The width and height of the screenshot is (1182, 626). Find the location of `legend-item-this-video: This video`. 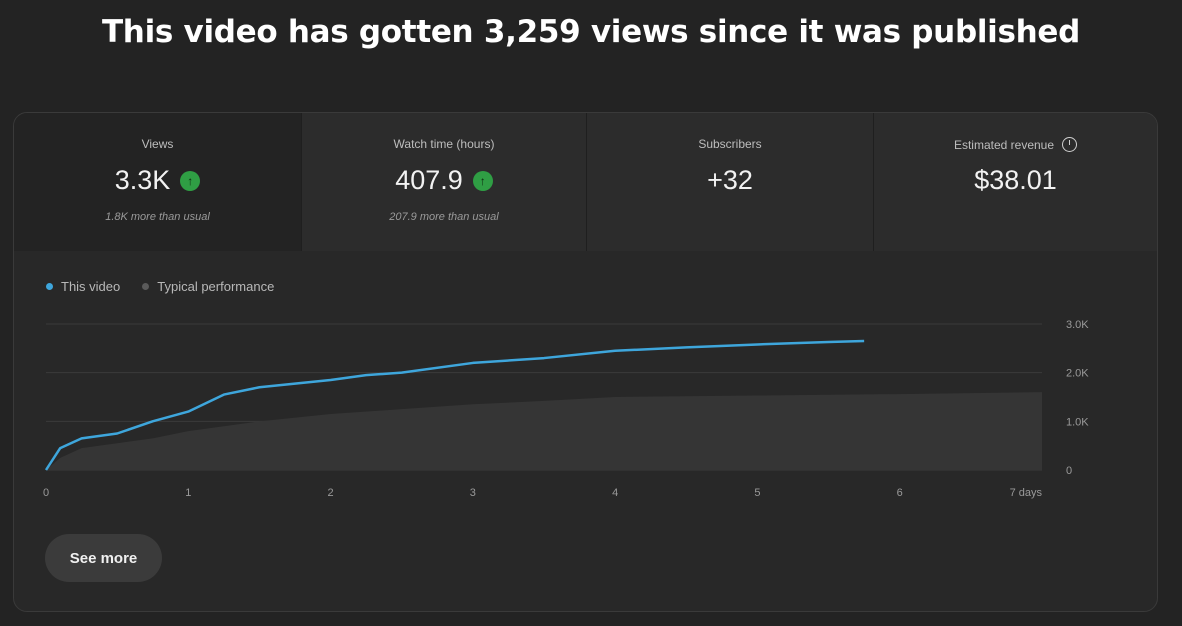

legend-item-this-video: This video is located at coordinates (83, 286).